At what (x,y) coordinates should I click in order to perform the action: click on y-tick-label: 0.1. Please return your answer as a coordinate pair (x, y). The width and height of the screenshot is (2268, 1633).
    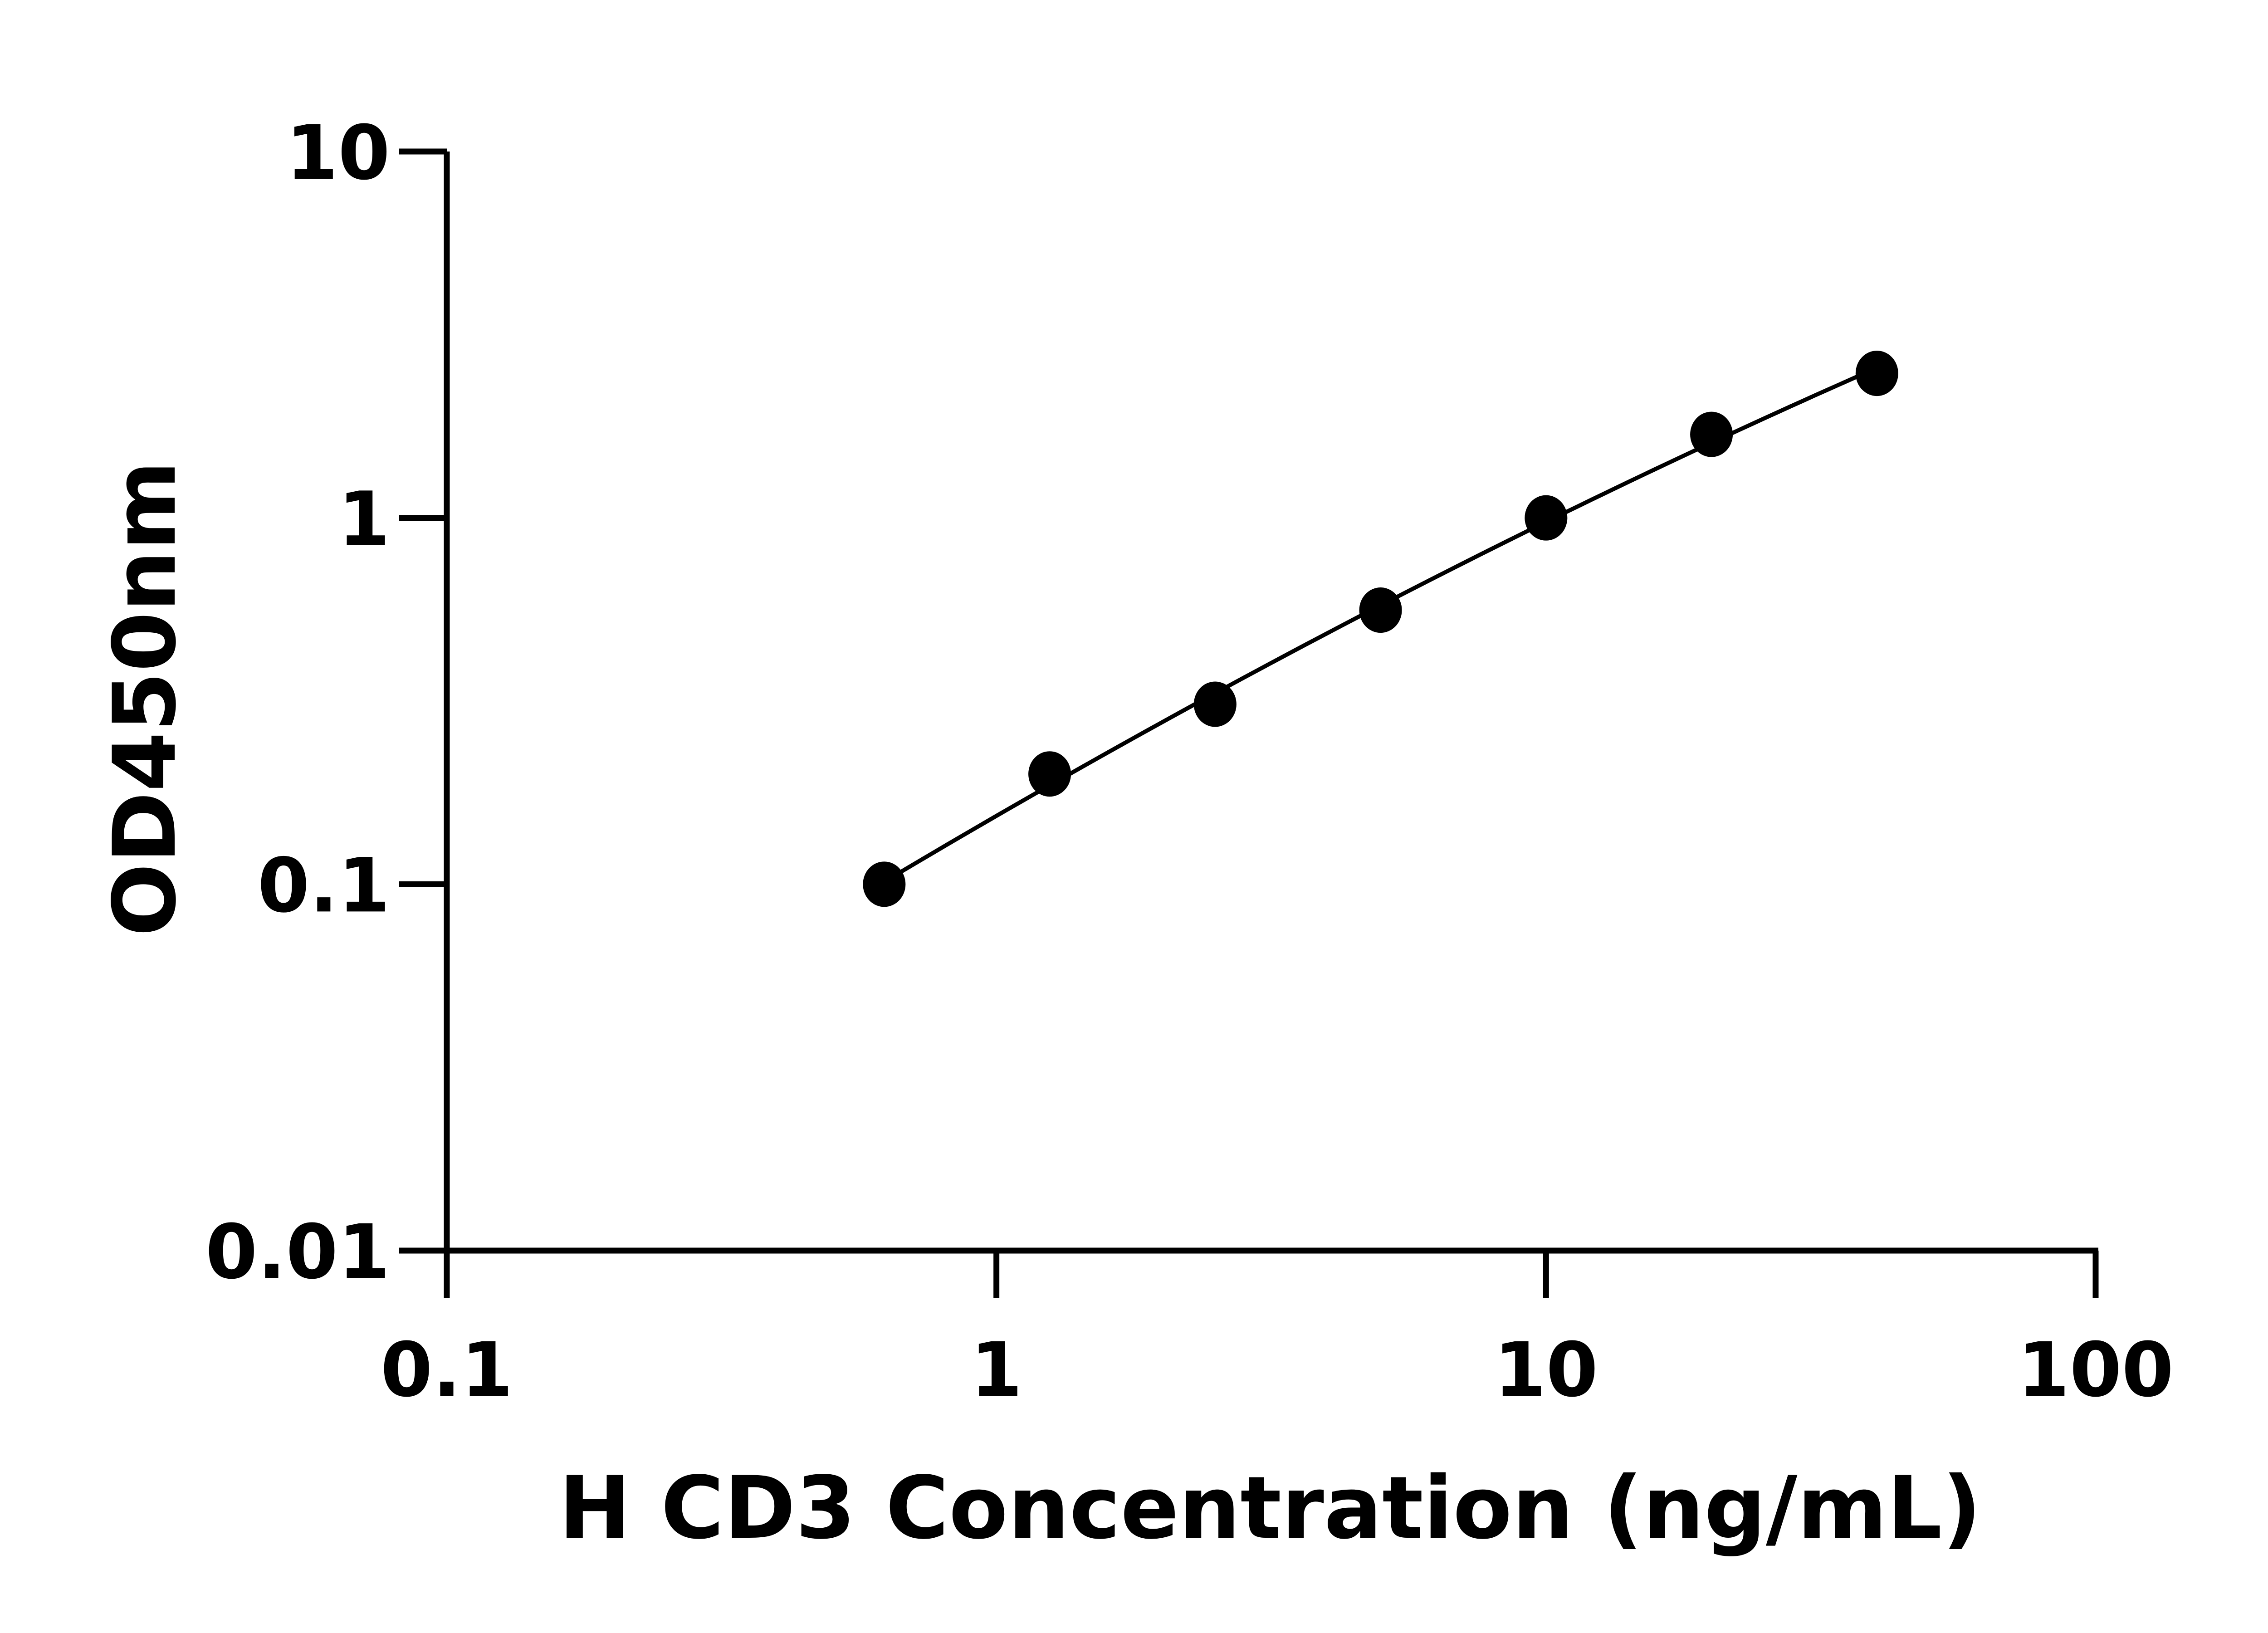
    Looking at the image, I should click on (324, 885).